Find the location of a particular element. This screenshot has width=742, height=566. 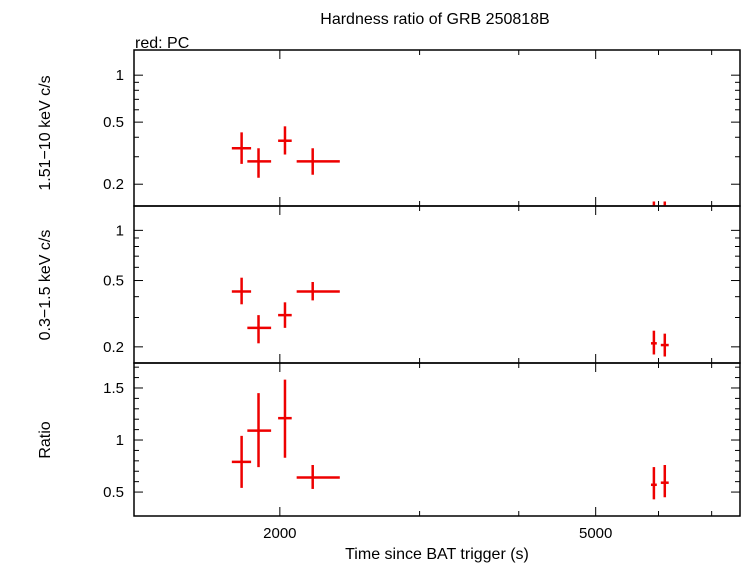

x-tick-label: 2000 is located at coordinates (279, 533).